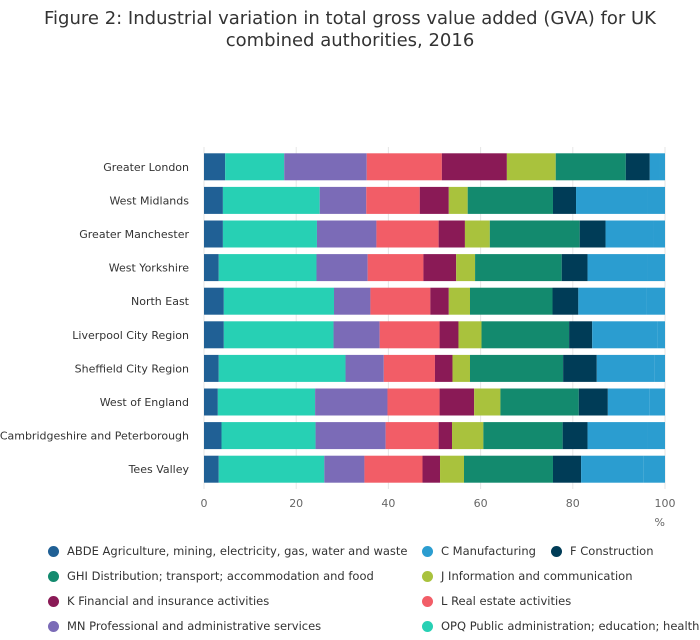  What do you see at coordinates (158, 601) in the screenshot?
I see `legend-item: K Financial and insurance activities` at bounding box center [158, 601].